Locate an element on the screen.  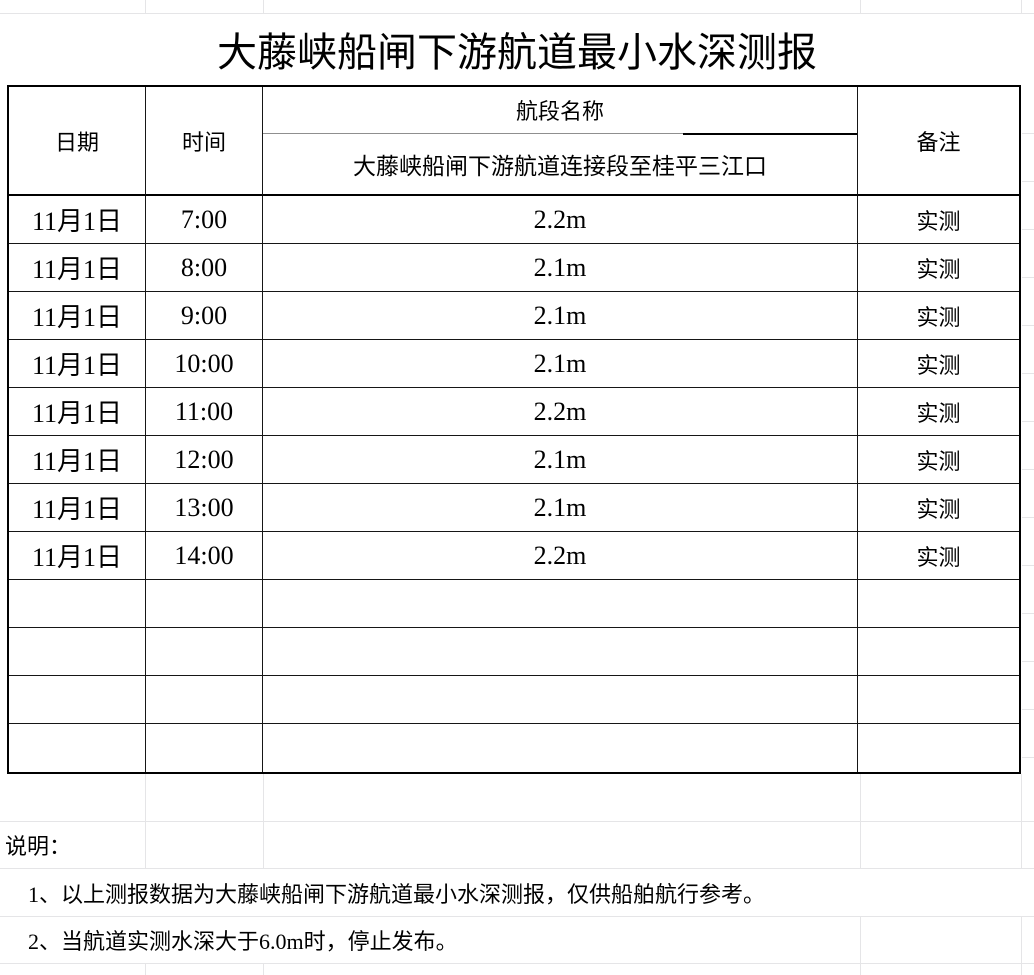
note-item-2: 2、当航道实测水深大于6.0m时，停止发布。 is located at coordinates (243, 941).